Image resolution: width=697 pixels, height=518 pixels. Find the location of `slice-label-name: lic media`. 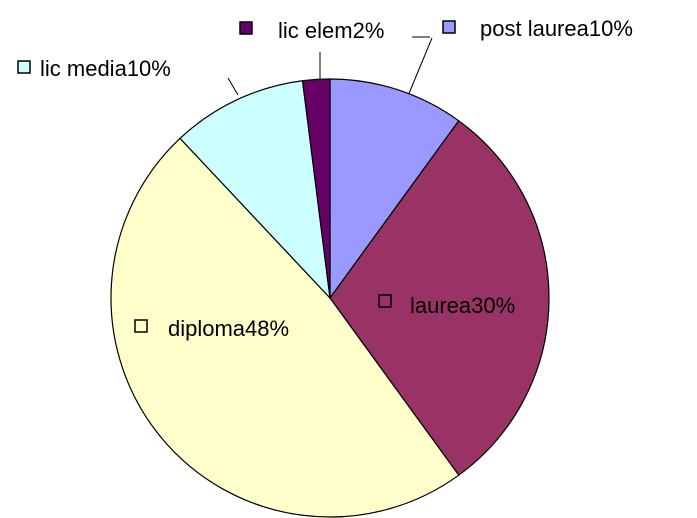

slice-label-name: lic media is located at coordinates (84, 68).